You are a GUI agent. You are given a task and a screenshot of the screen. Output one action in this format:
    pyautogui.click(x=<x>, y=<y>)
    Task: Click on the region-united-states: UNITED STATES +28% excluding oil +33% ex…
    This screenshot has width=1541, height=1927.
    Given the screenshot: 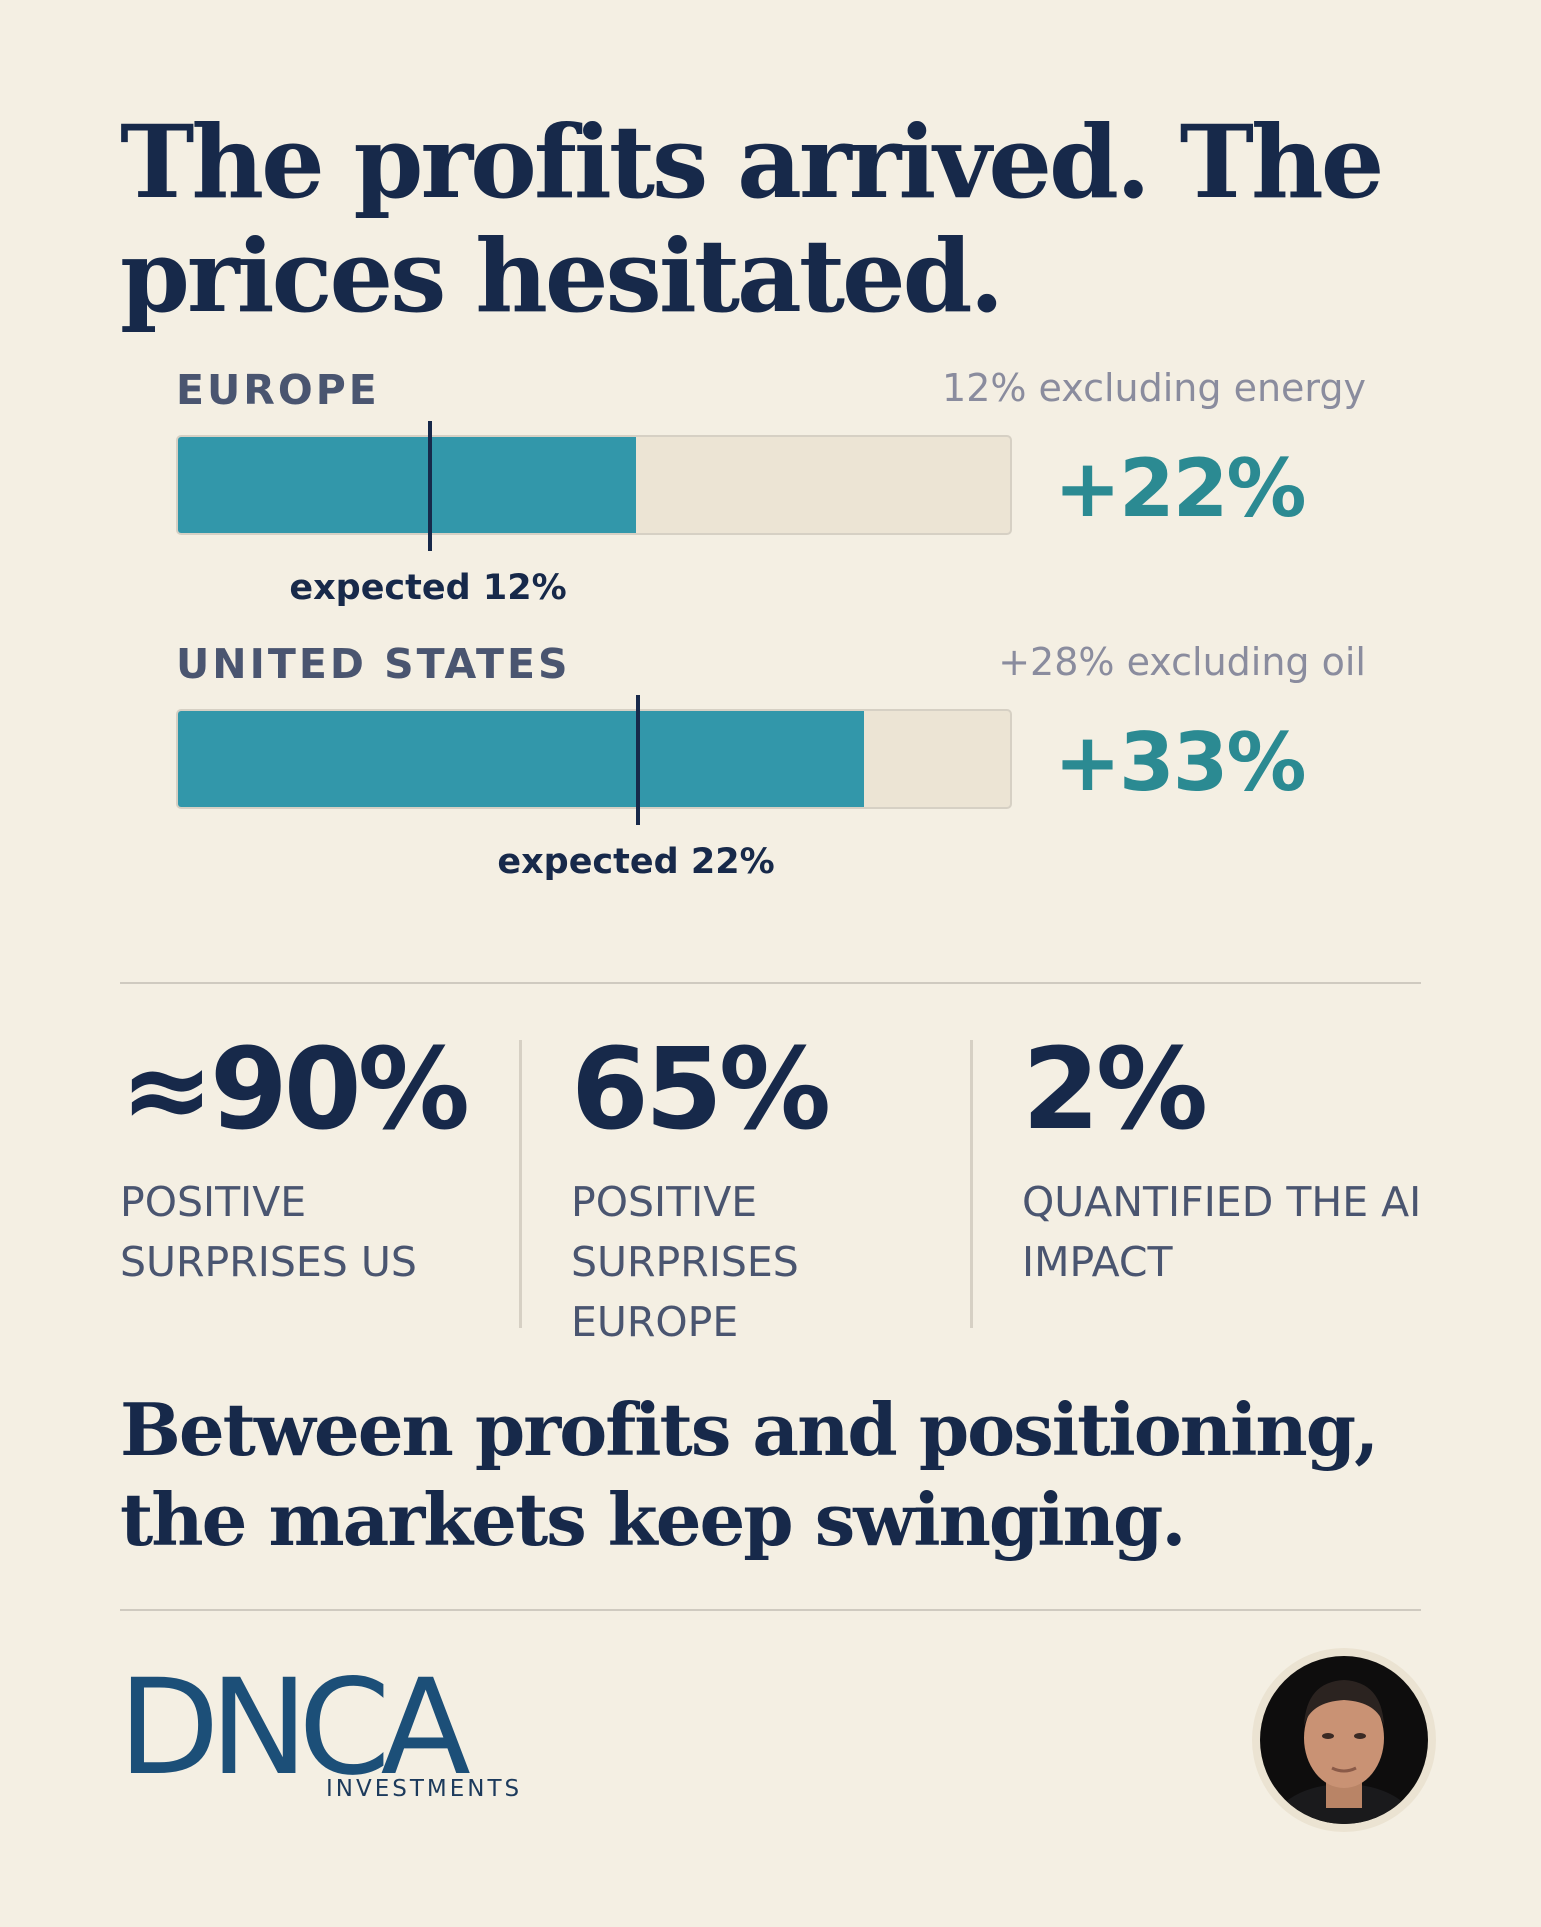 What is the action you would take?
    pyautogui.click(x=771, y=770)
    